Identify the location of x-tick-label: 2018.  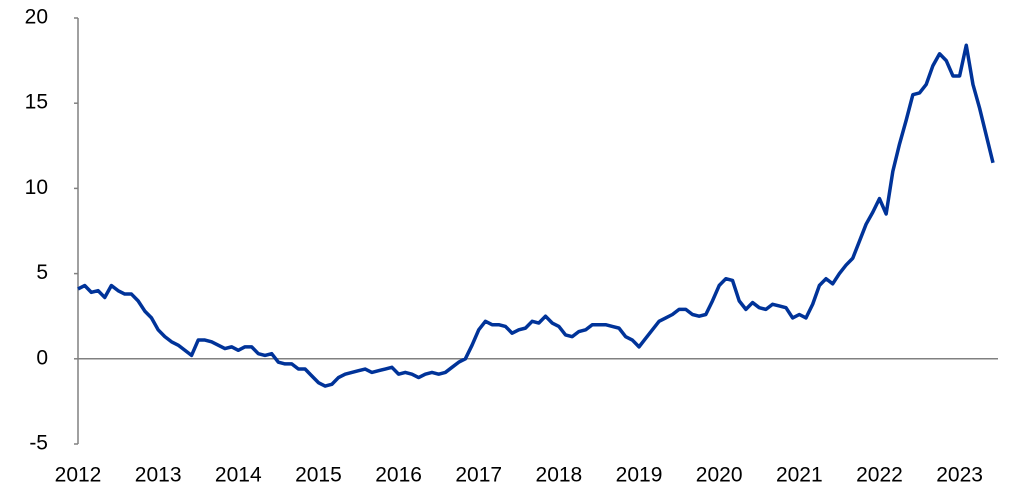
(559, 475).